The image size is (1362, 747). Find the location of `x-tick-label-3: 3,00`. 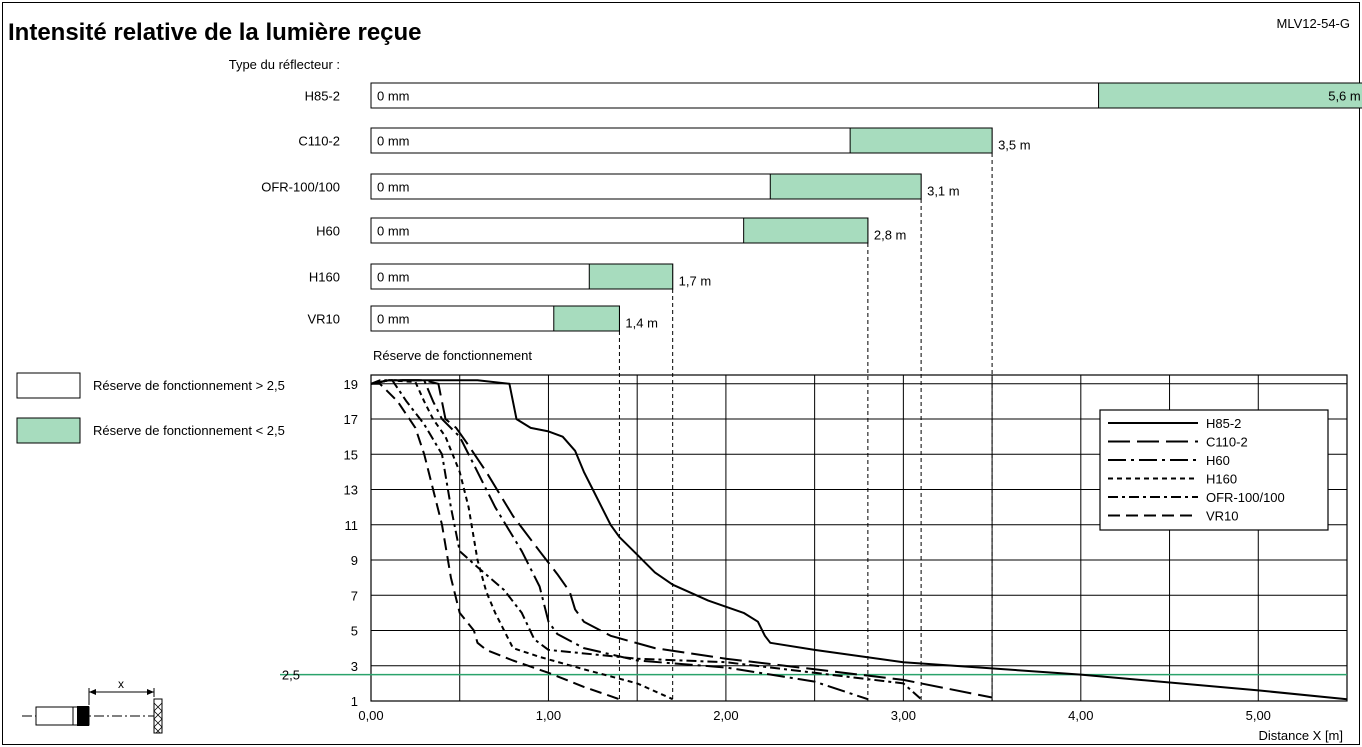

x-tick-label-3: 3,00 is located at coordinates (903, 715).